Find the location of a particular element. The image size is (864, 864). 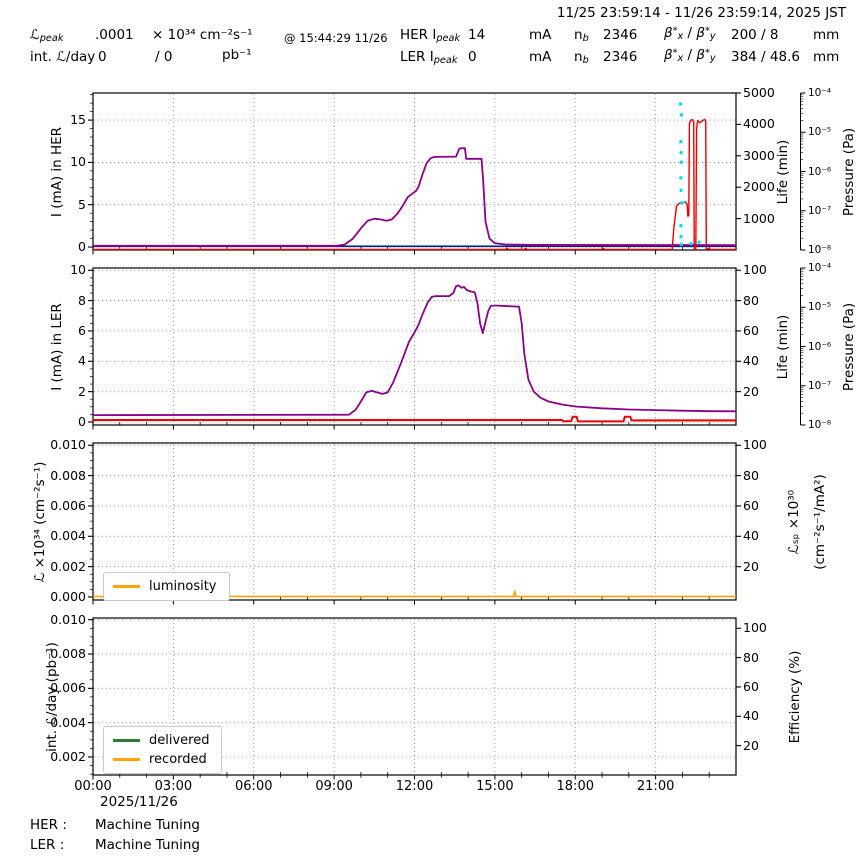

y-right-tick-label: 2000 is located at coordinates (759, 187).